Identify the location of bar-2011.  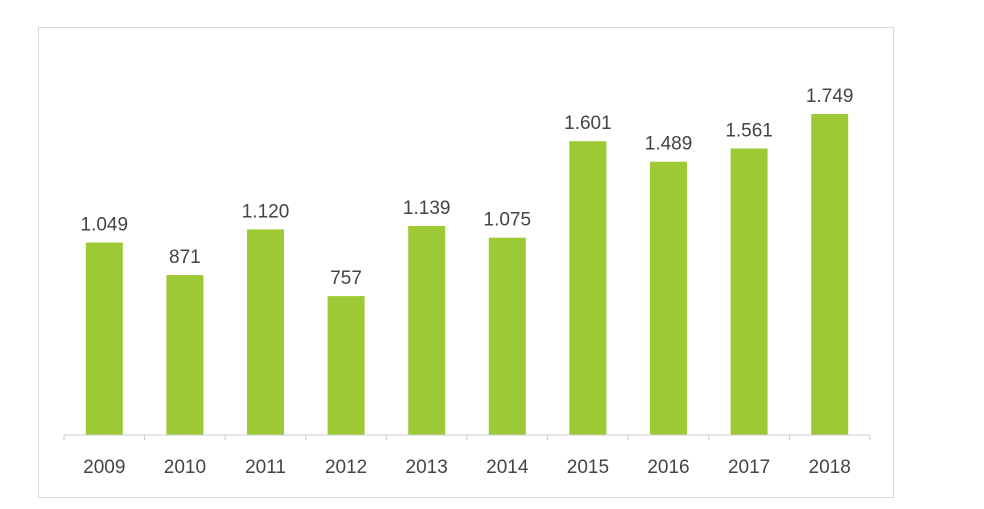
(265, 332).